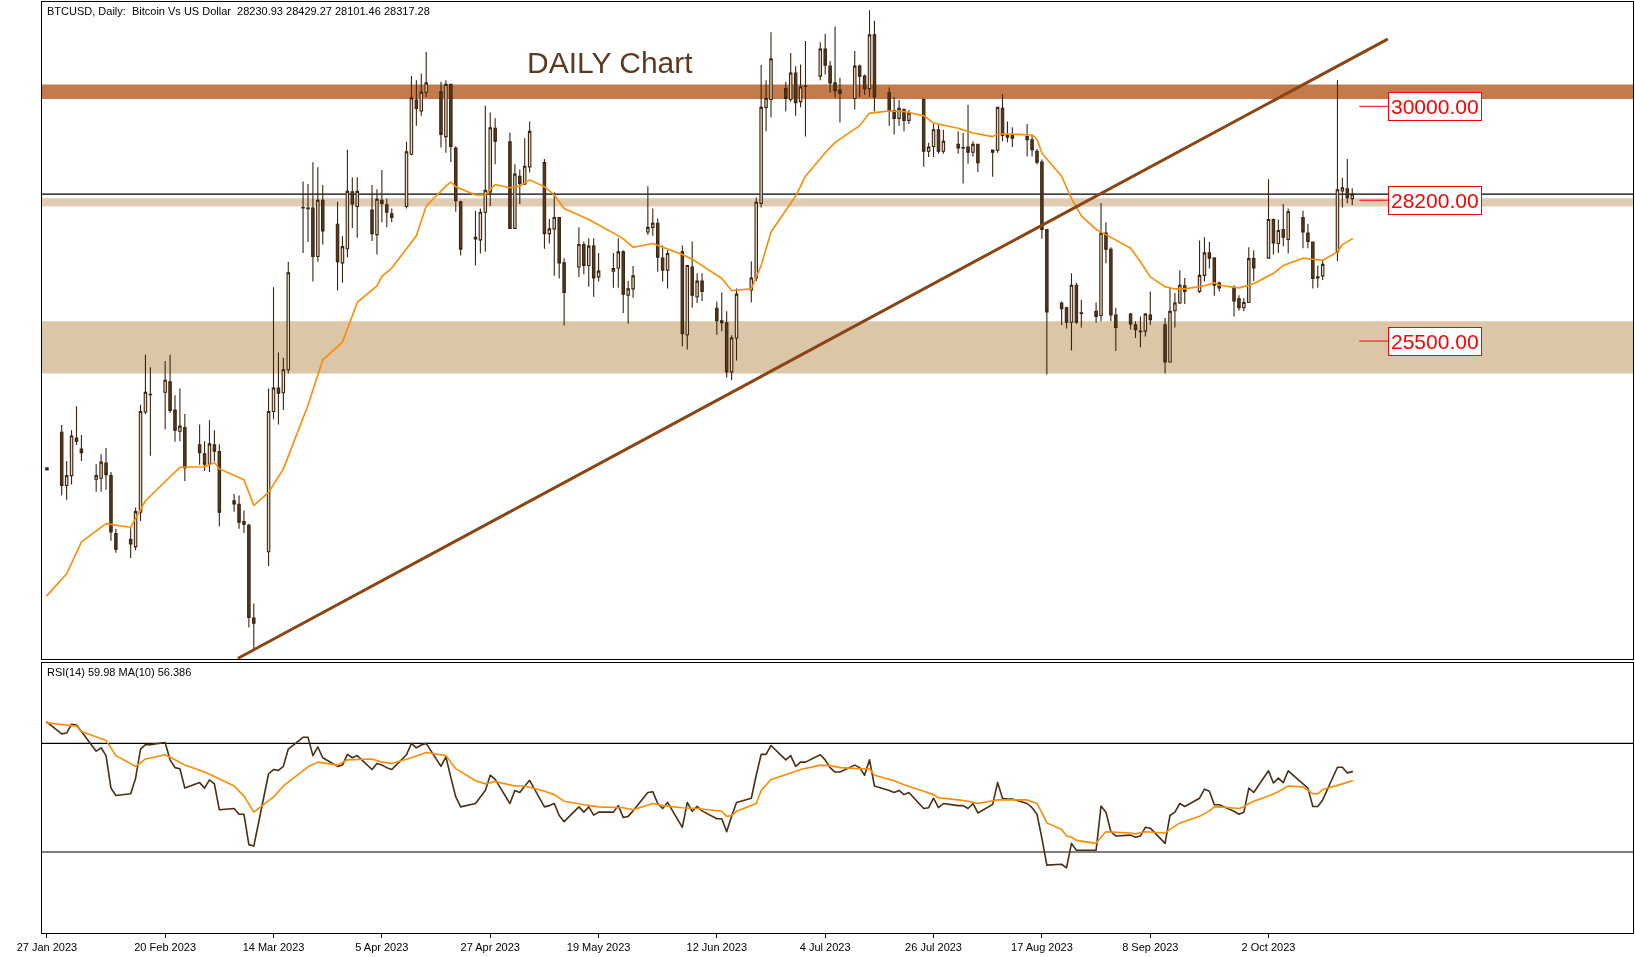 This screenshot has height=957, width=1635. Describe the element at coordinates (382, 947) in the screenshot. I see `x-tick-label: 5 Apr 2023` at that location.